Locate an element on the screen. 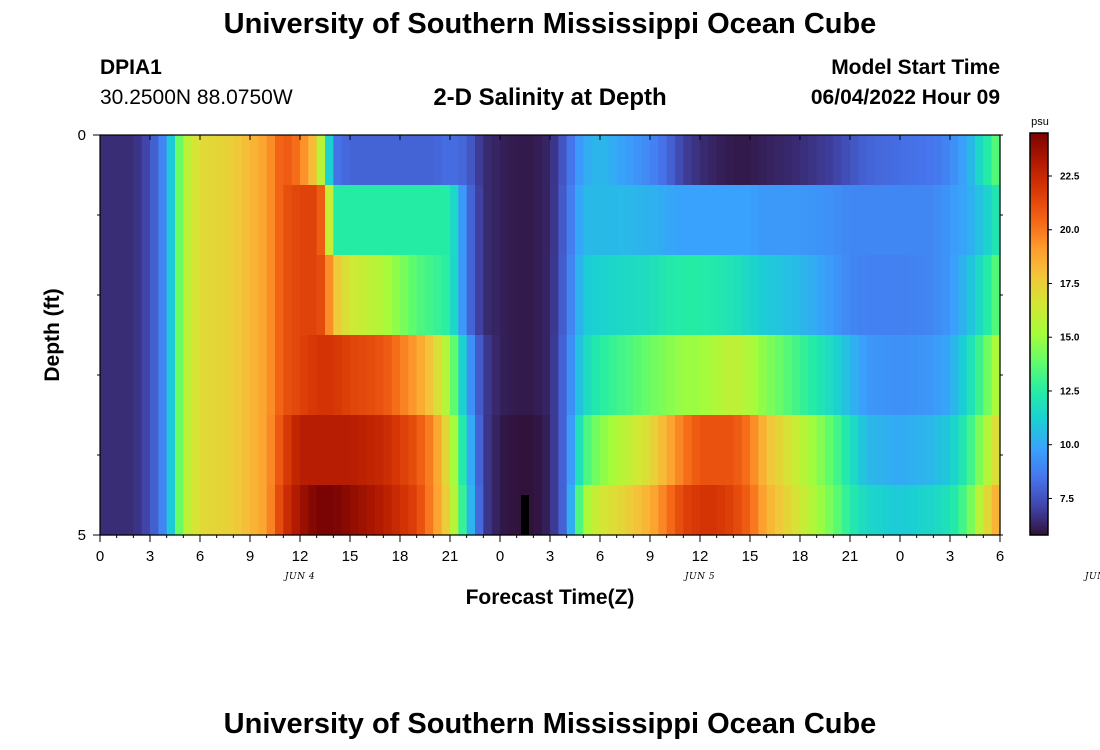 This screenshot has width=1100, height=750. colorbar-tick-label: 20.0 is located at coordinates (1070, 230).